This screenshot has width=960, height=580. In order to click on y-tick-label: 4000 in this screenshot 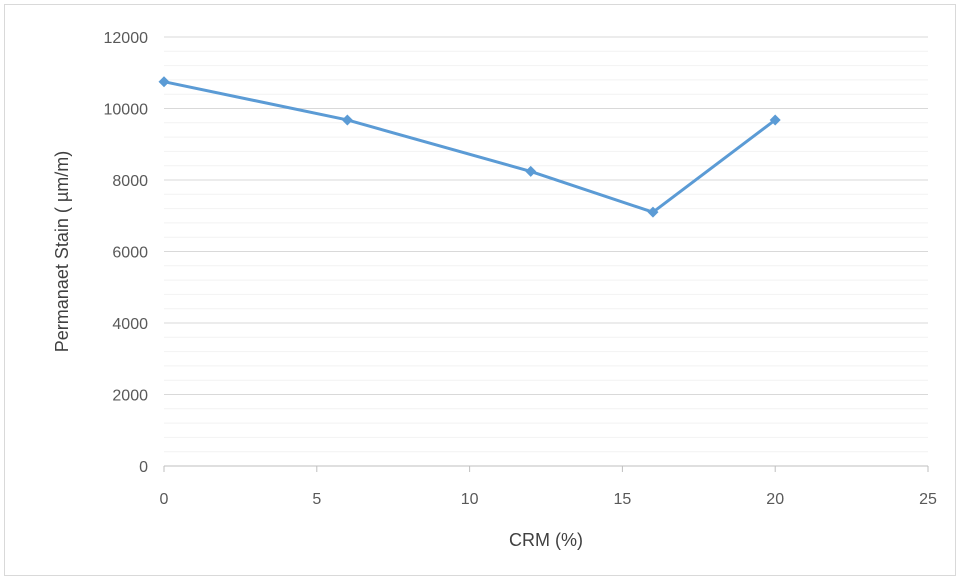, I will do `click(130, 324)`.